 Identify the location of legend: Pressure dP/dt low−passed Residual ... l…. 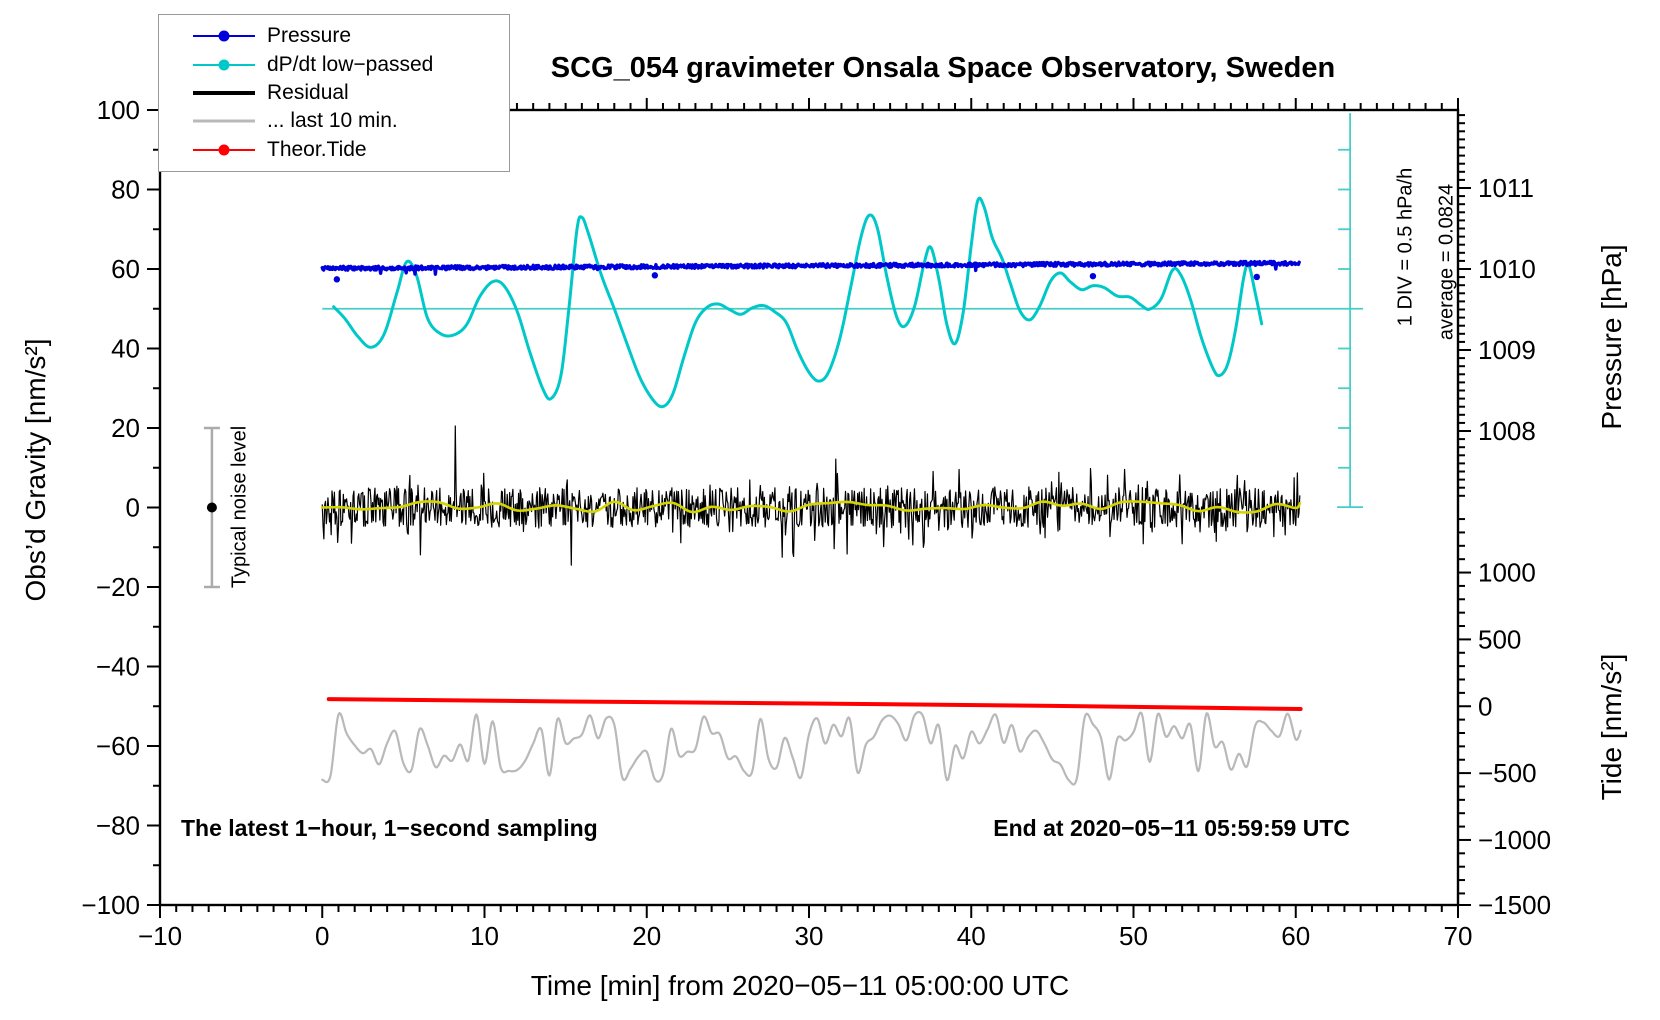
(334, 93).